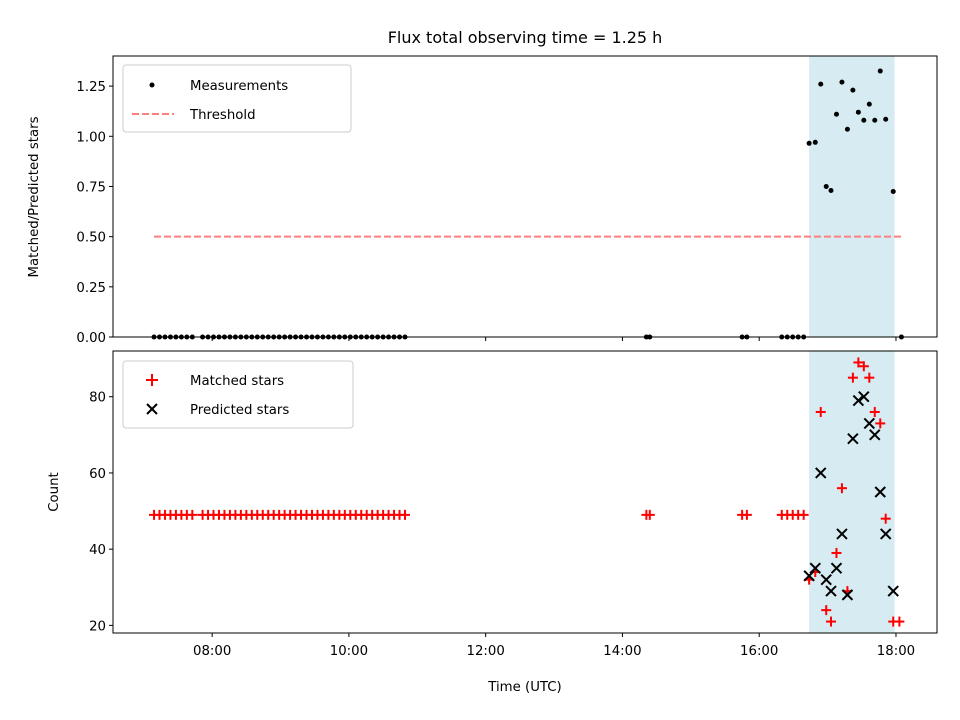 This screenshot has width=960, height=720. What do you see at coordinates (97, 474) in the screenshot?
I see `bottom-y-tick-label-2: 60` at bounding box center [97, 474].